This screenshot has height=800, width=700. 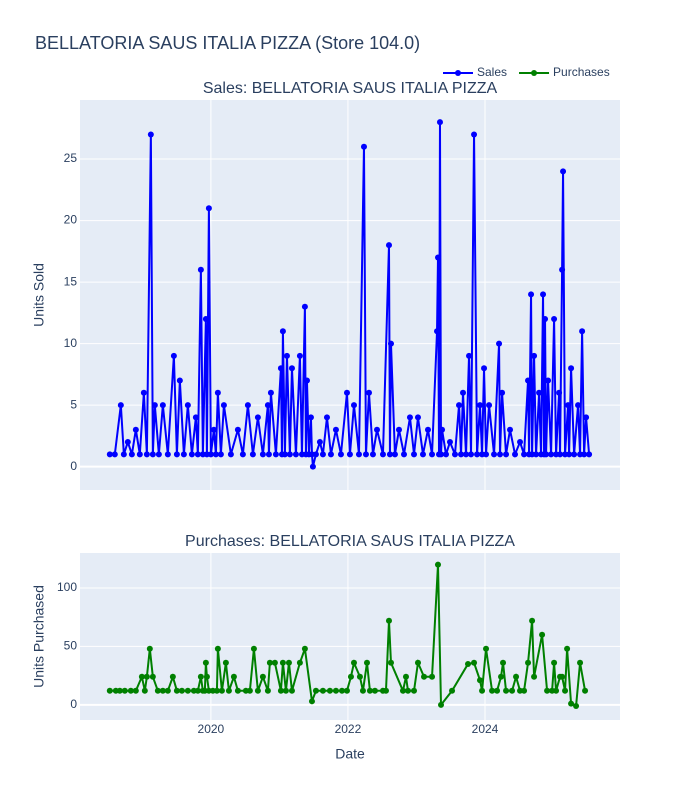 What do you see at coordinates (350, 754) in the screenshot?
I see `x-axis-title: Date` at bounding box center [350, 754].